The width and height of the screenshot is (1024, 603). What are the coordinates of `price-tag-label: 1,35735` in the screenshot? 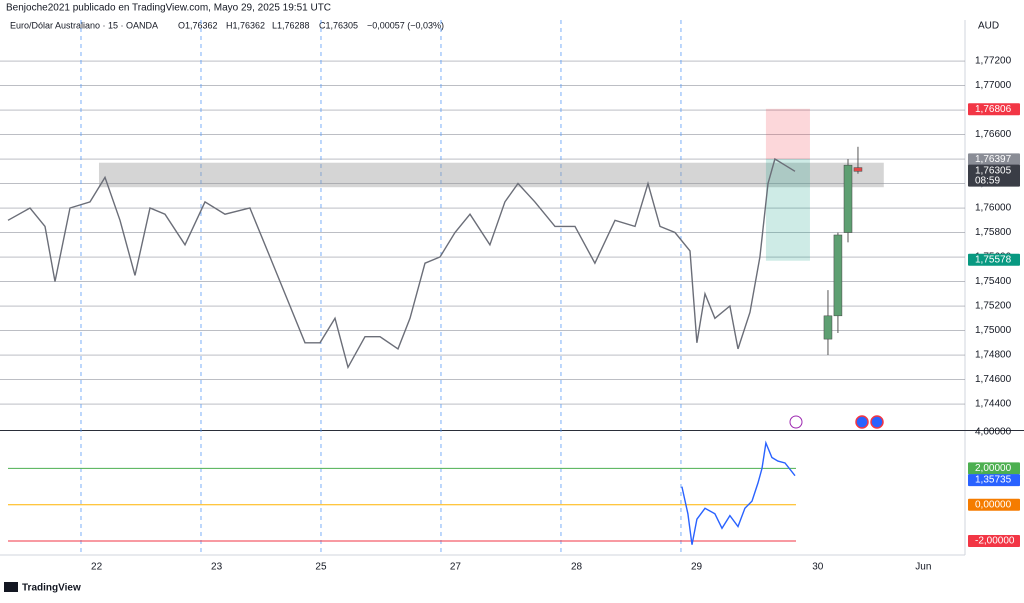 It's located at (993, 480).